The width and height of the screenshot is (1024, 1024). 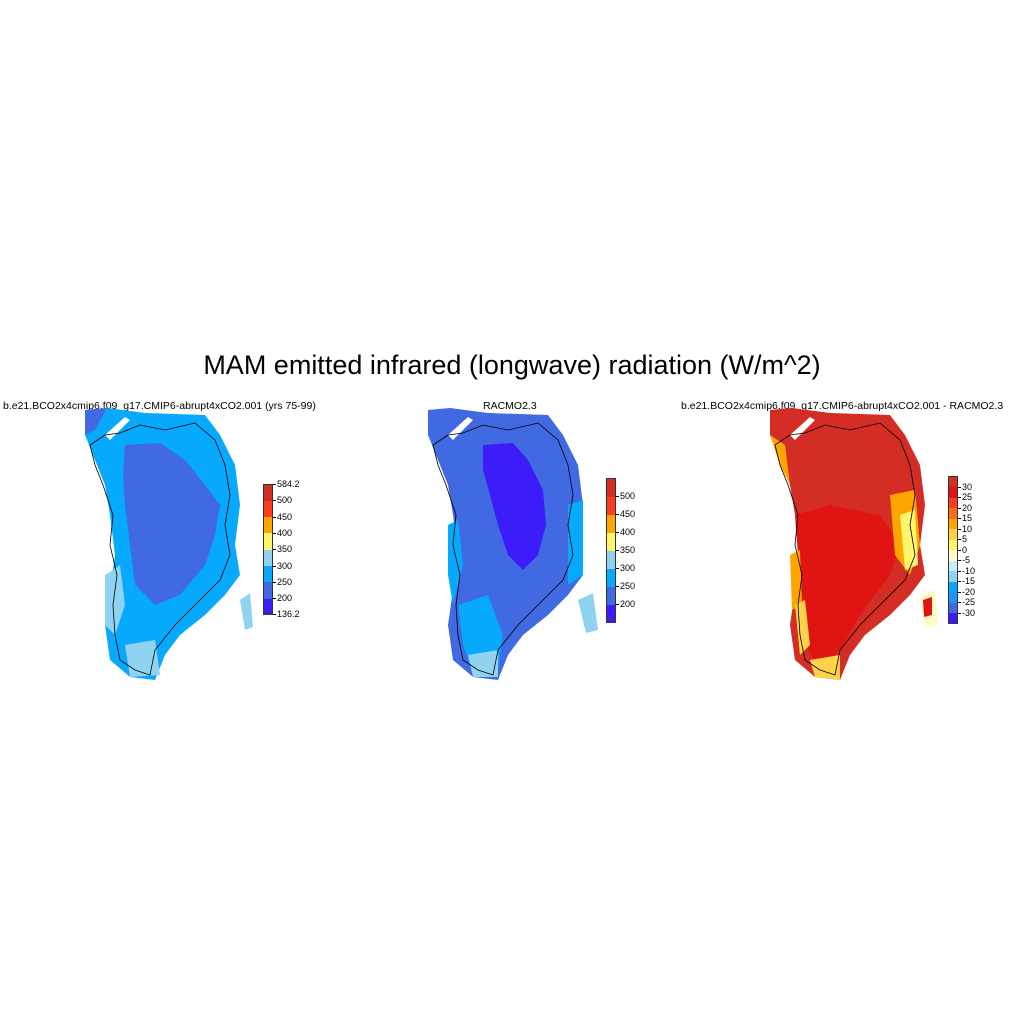 What do you see at coordinates (967, 528) in the screenshot?
I see `colorbar-label: 10` at bounding box center [967, 528].